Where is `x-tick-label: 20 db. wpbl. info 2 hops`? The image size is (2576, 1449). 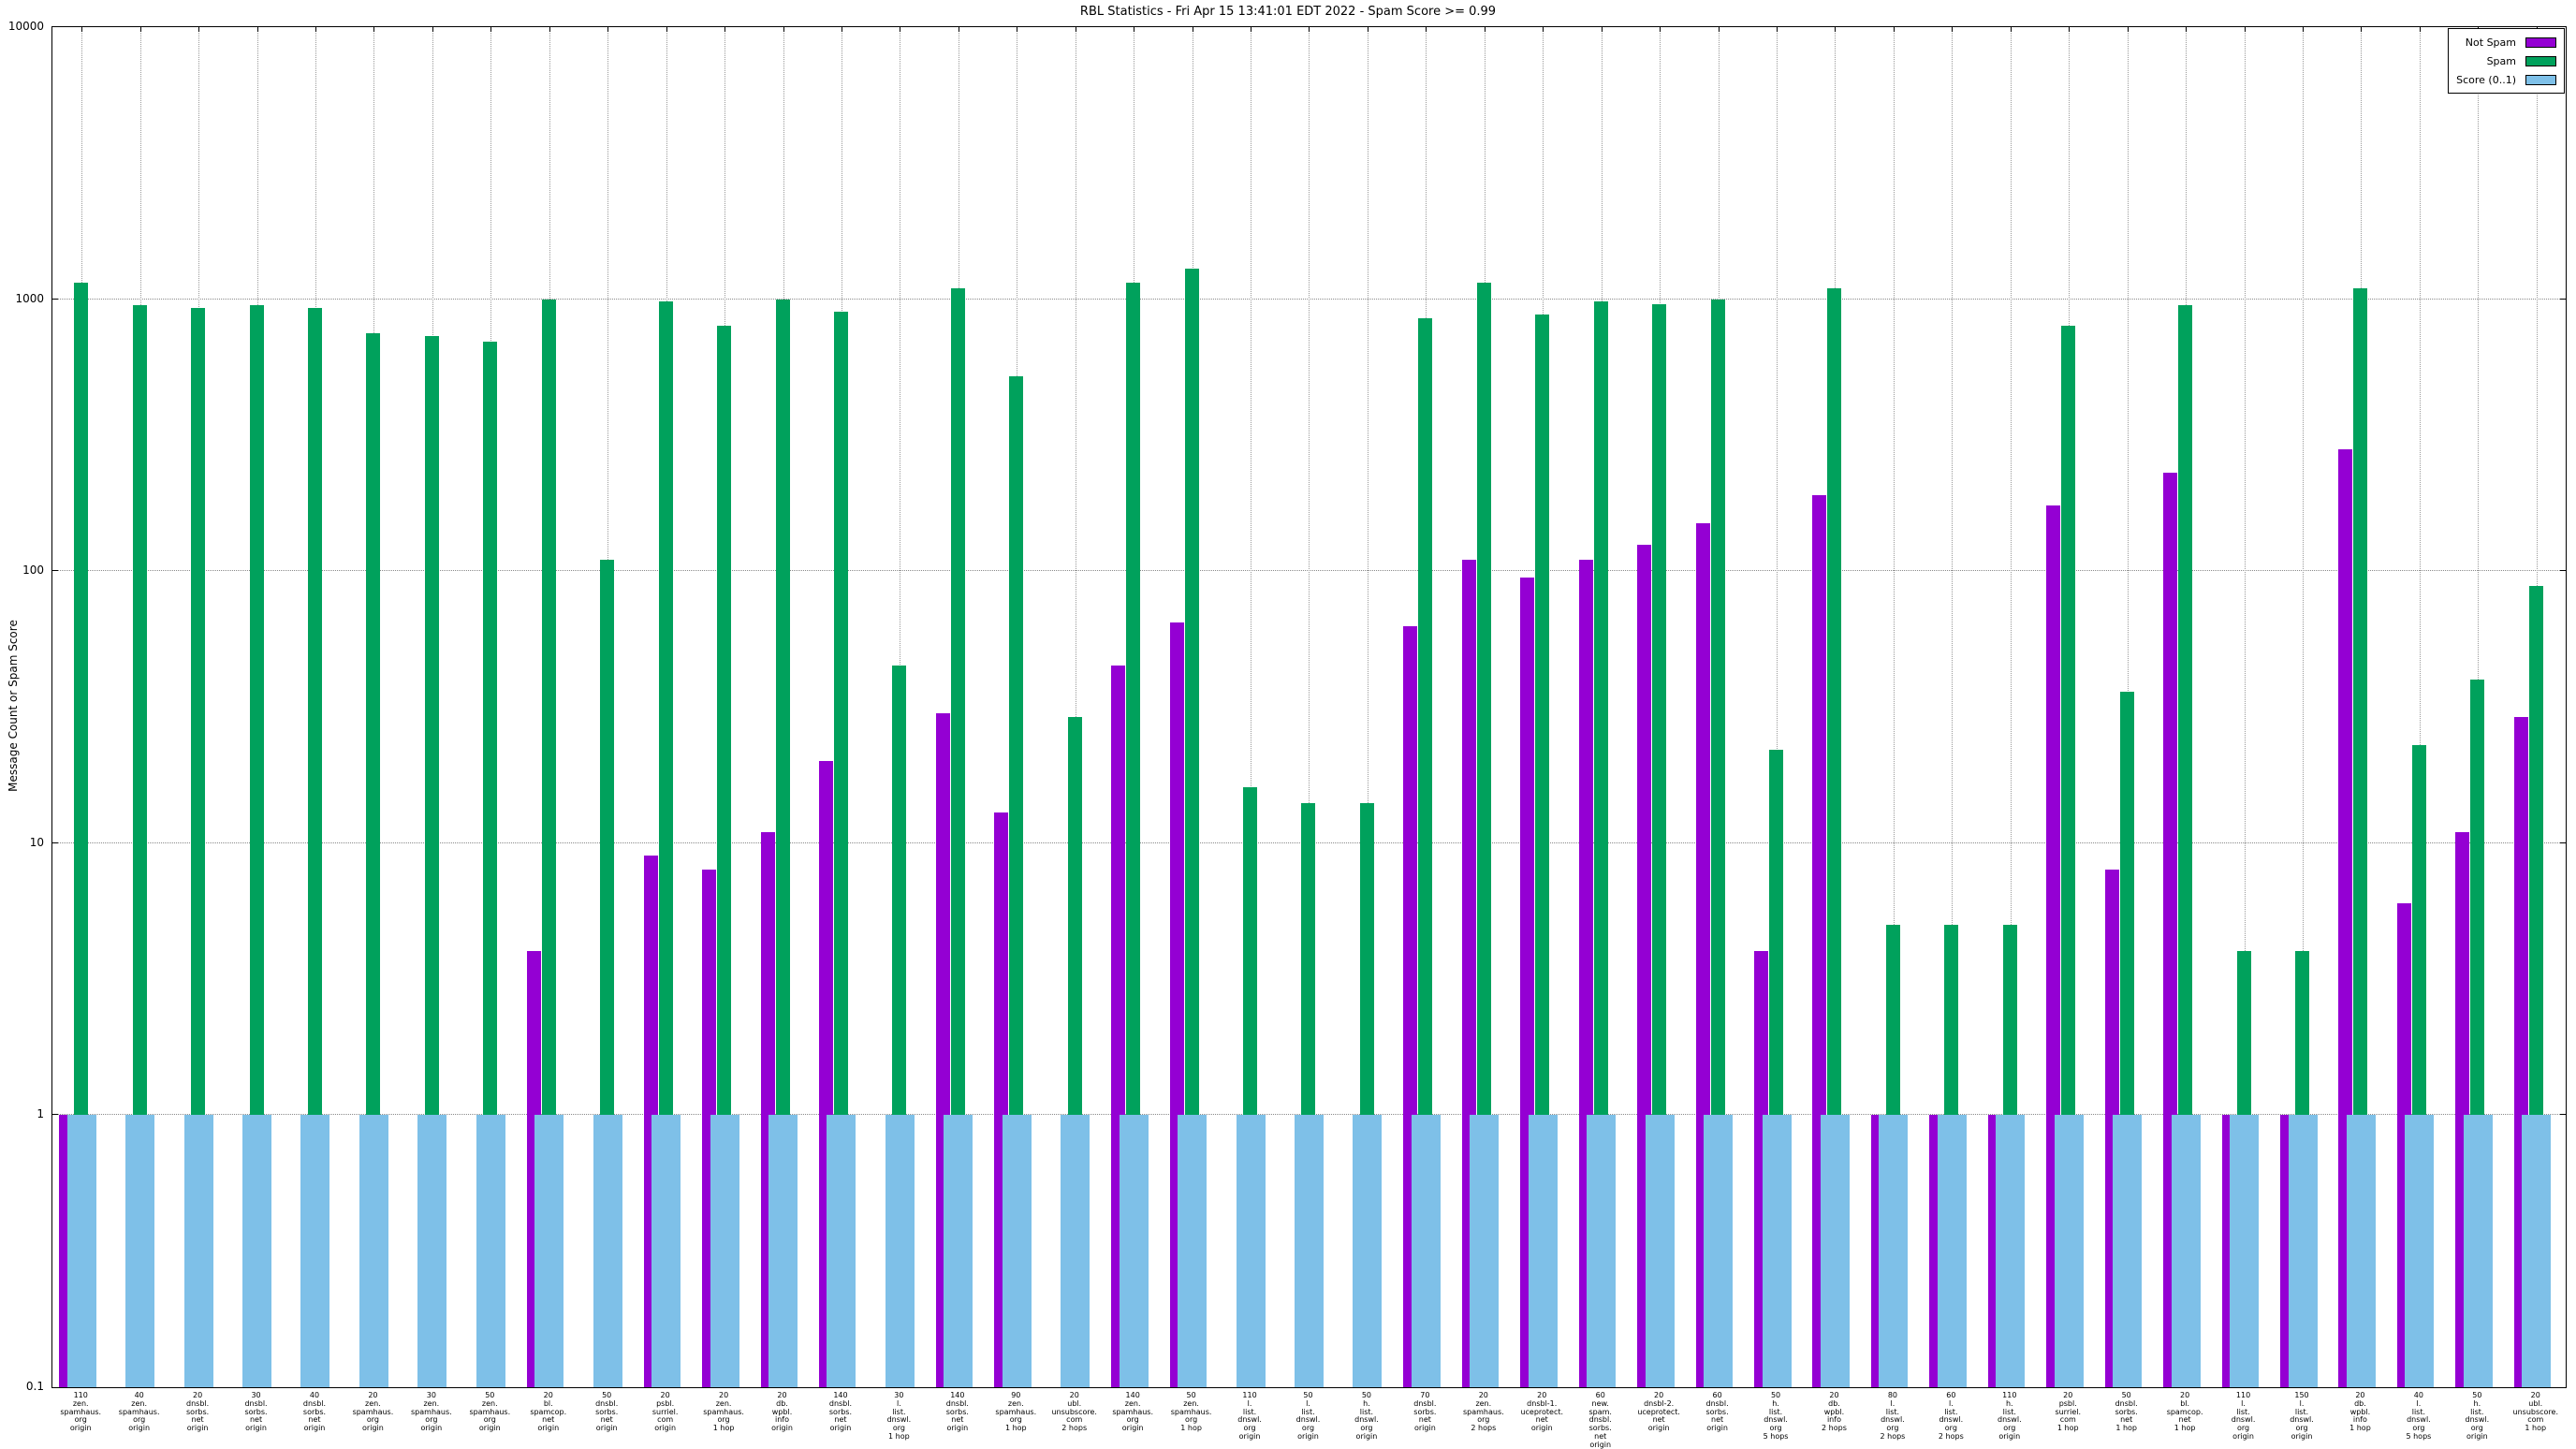 x-tick-label: 20 db. wpbl. info 2 hops is located at coordinates (1834, 1412).